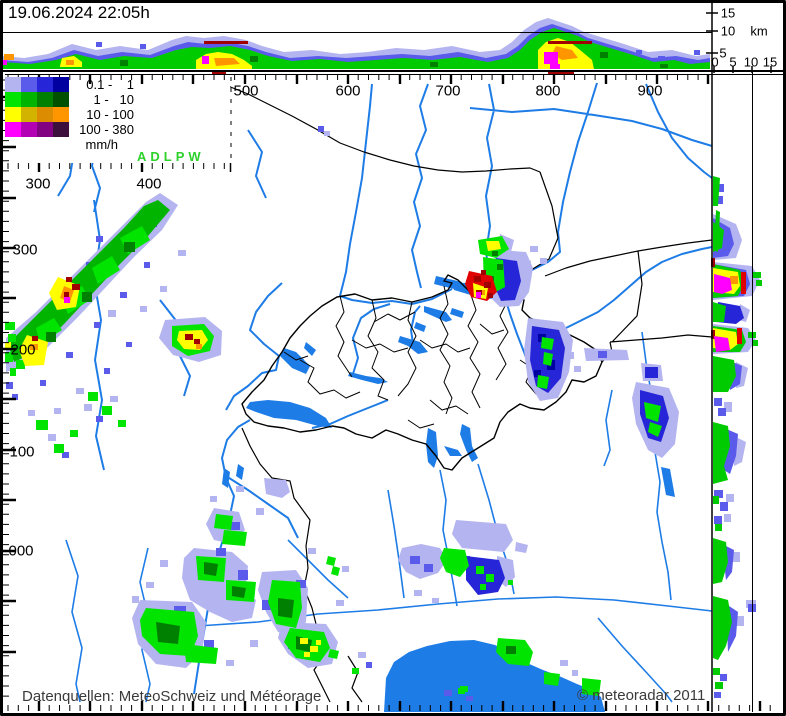 Image resolution: width=786 pixels, height=716 pixels. I want to click on grid-label-n300: 300, so click(25, 250).